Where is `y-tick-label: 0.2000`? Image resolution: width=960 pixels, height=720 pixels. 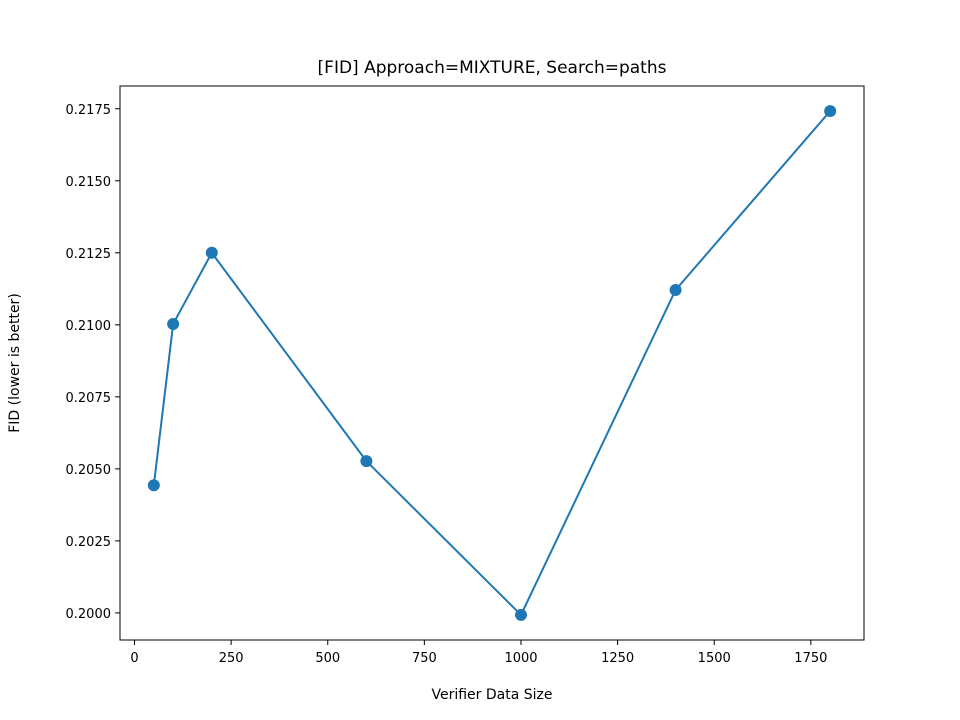
y-tick-label: 0.2000 is located at coordinates (89, 614).